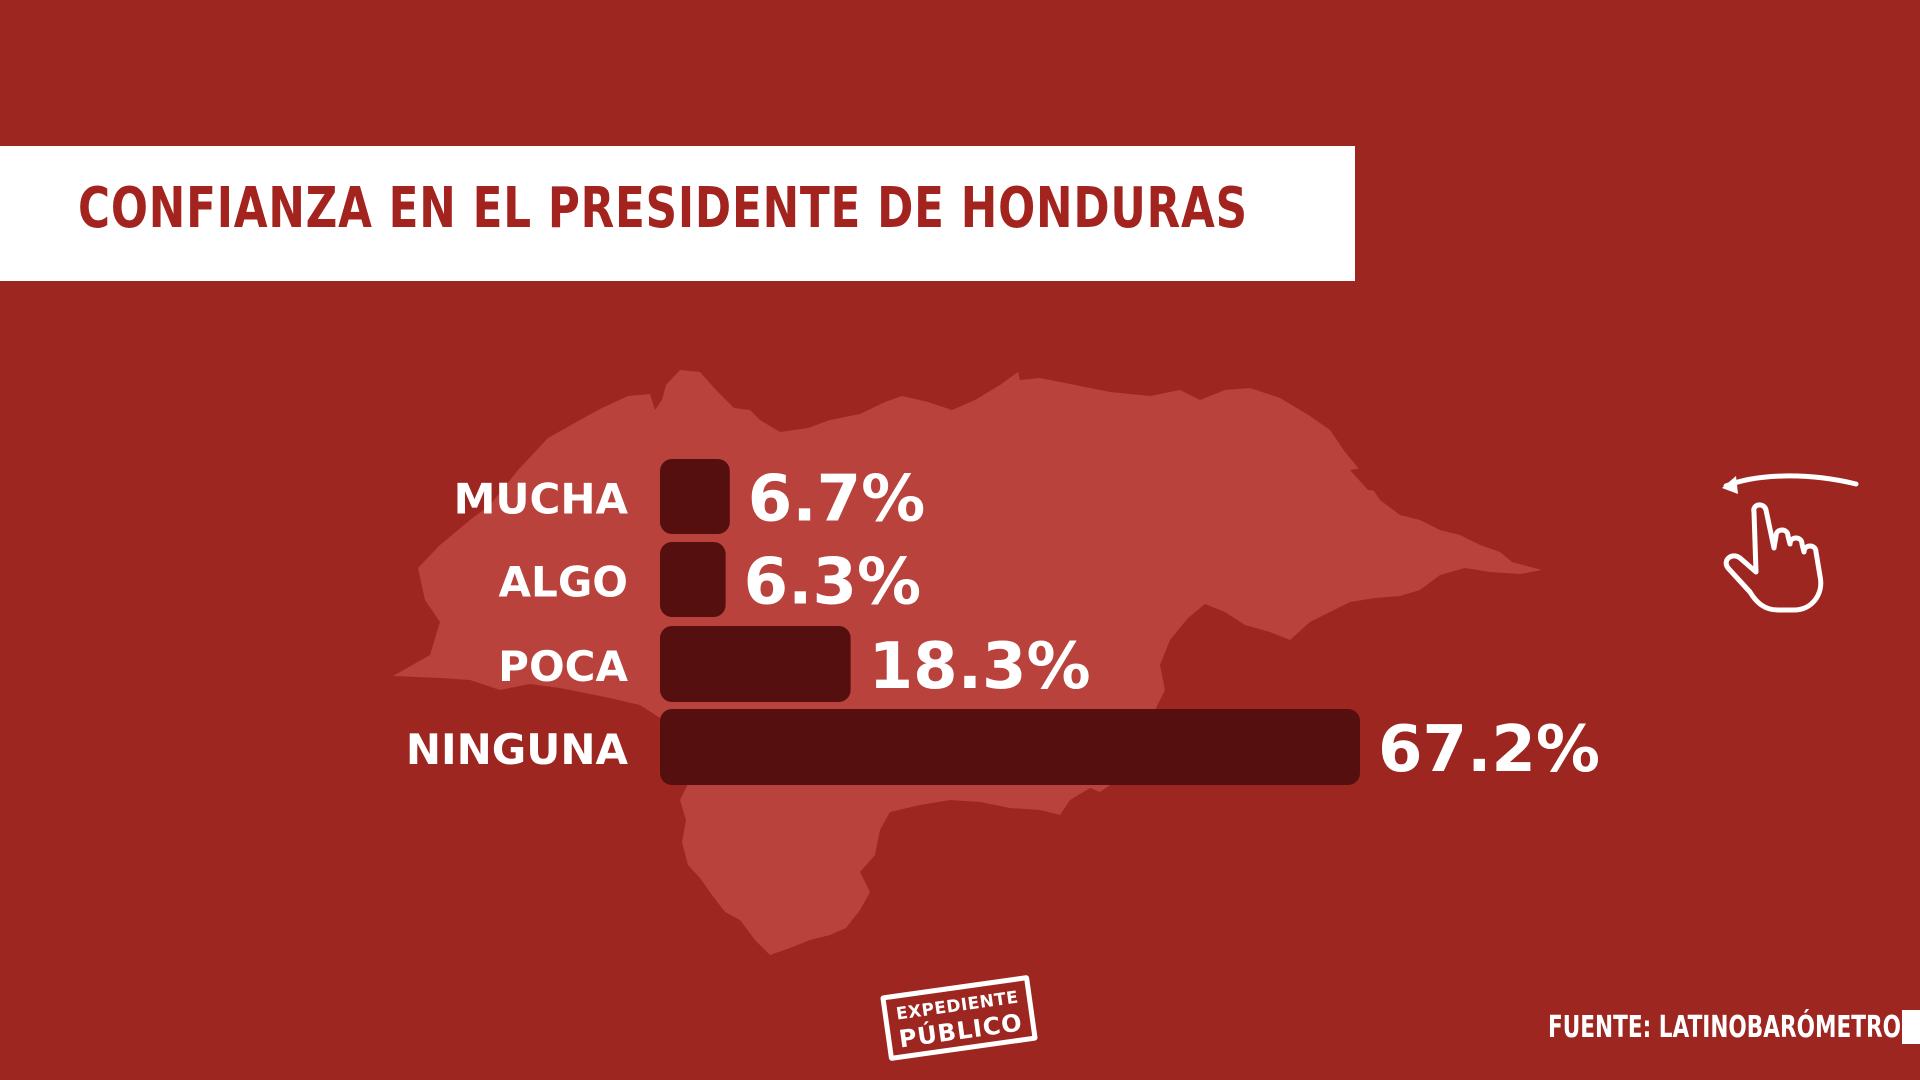  What do you see at coordinates (837, 500) in the screenshot?
I see `value-label-mucha: 6.7%` at bounding box center [837, 500].